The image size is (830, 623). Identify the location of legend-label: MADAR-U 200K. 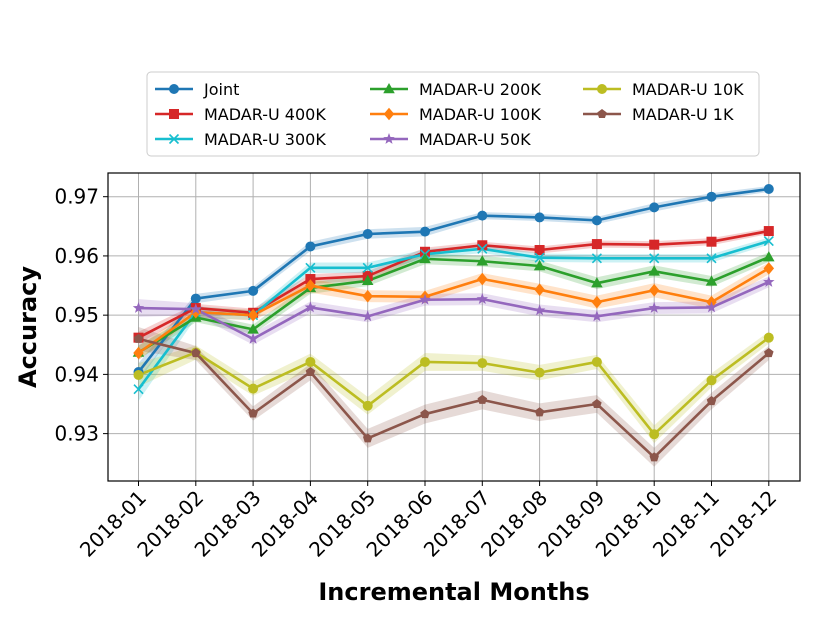
(480, 89).